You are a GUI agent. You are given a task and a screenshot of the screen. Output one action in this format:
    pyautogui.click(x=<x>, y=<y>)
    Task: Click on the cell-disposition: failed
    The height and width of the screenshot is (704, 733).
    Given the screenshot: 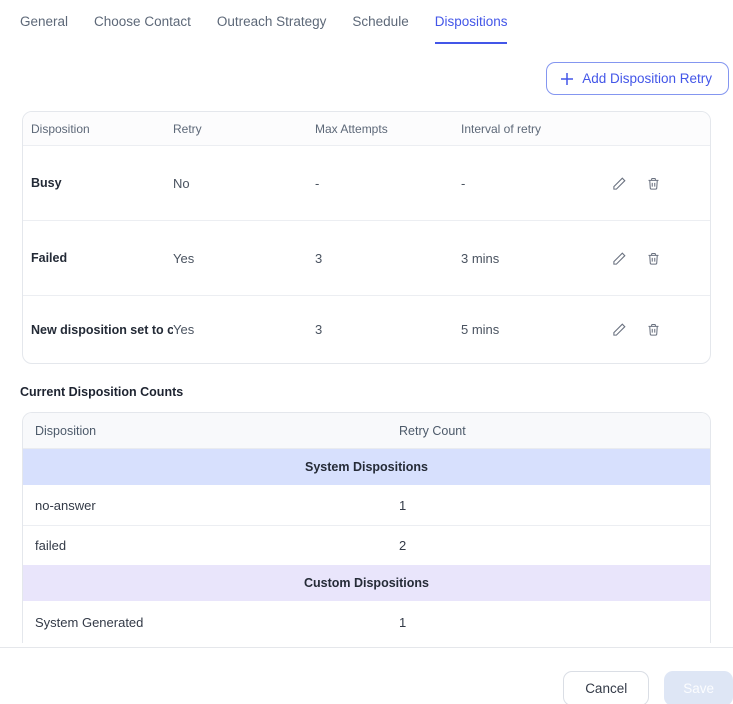 What is the action you would take?
    pyautogui.click(x=51, y=545)
    